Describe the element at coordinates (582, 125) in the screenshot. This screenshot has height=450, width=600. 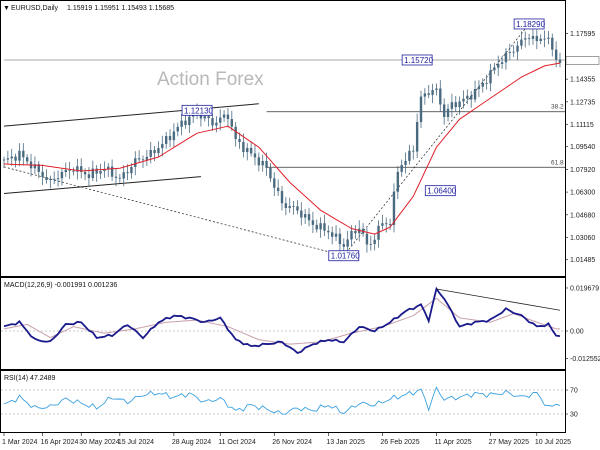
I see `price-axis-label: 1.11115` at that location.